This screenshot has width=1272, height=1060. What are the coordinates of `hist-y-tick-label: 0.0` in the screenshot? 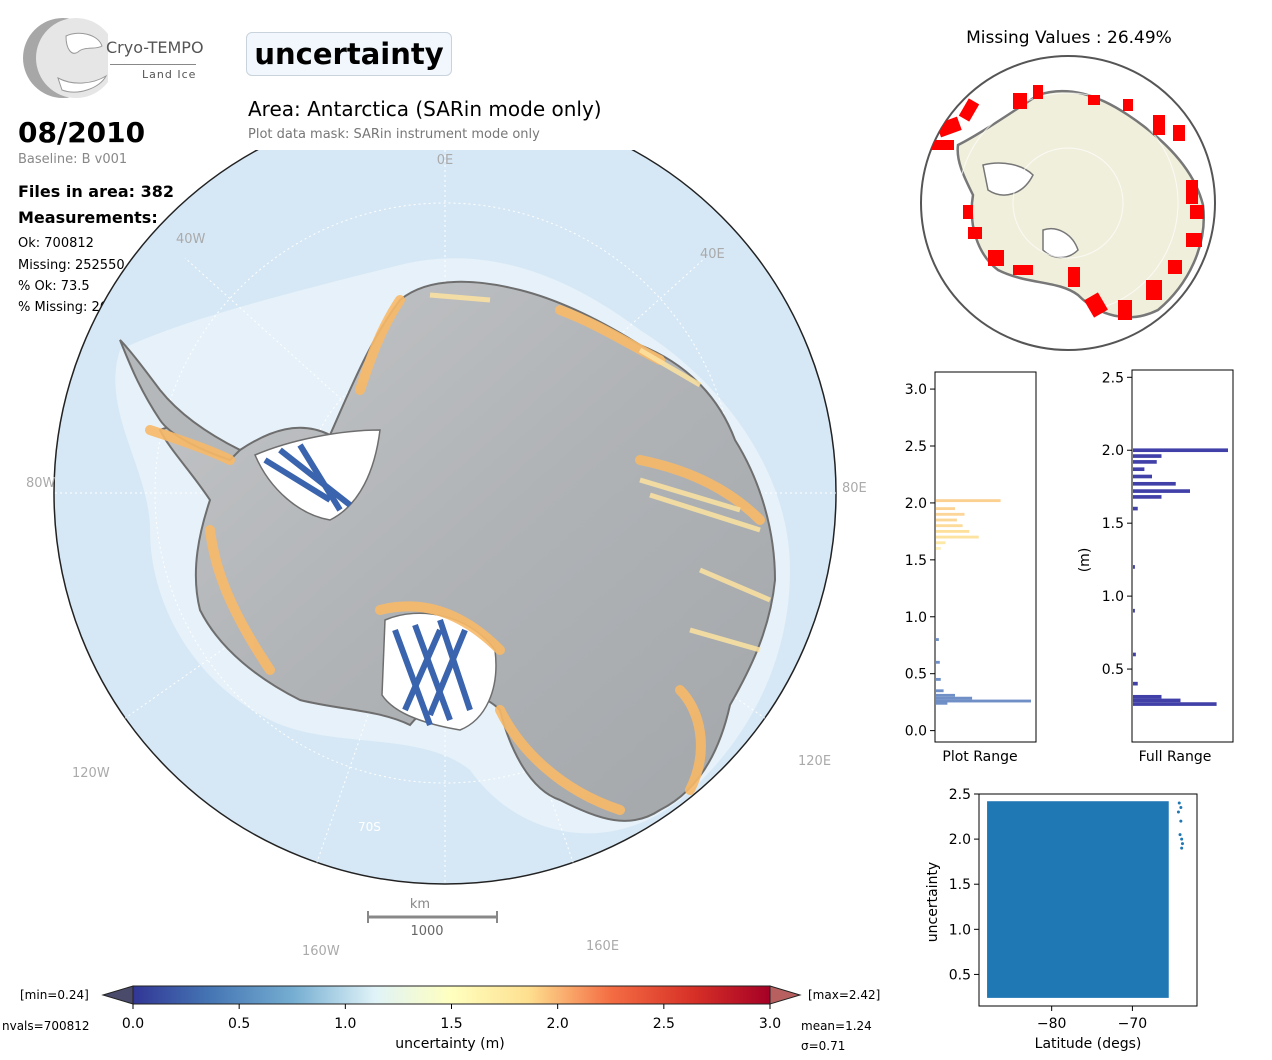 It's located at (916, 732).